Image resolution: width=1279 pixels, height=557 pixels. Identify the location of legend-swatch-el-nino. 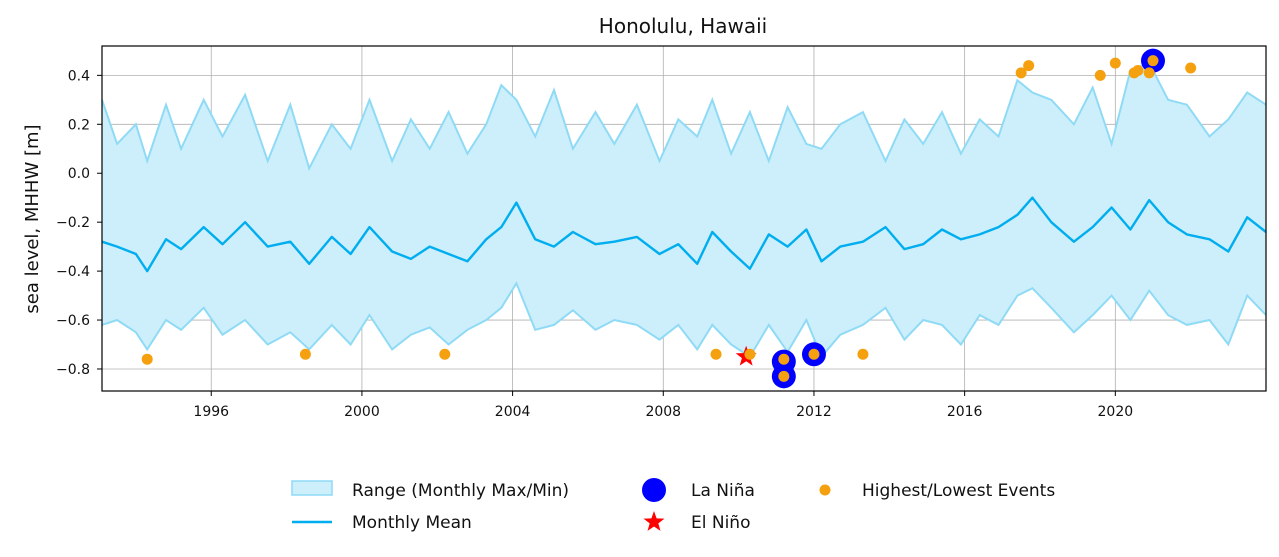
(654, 521).